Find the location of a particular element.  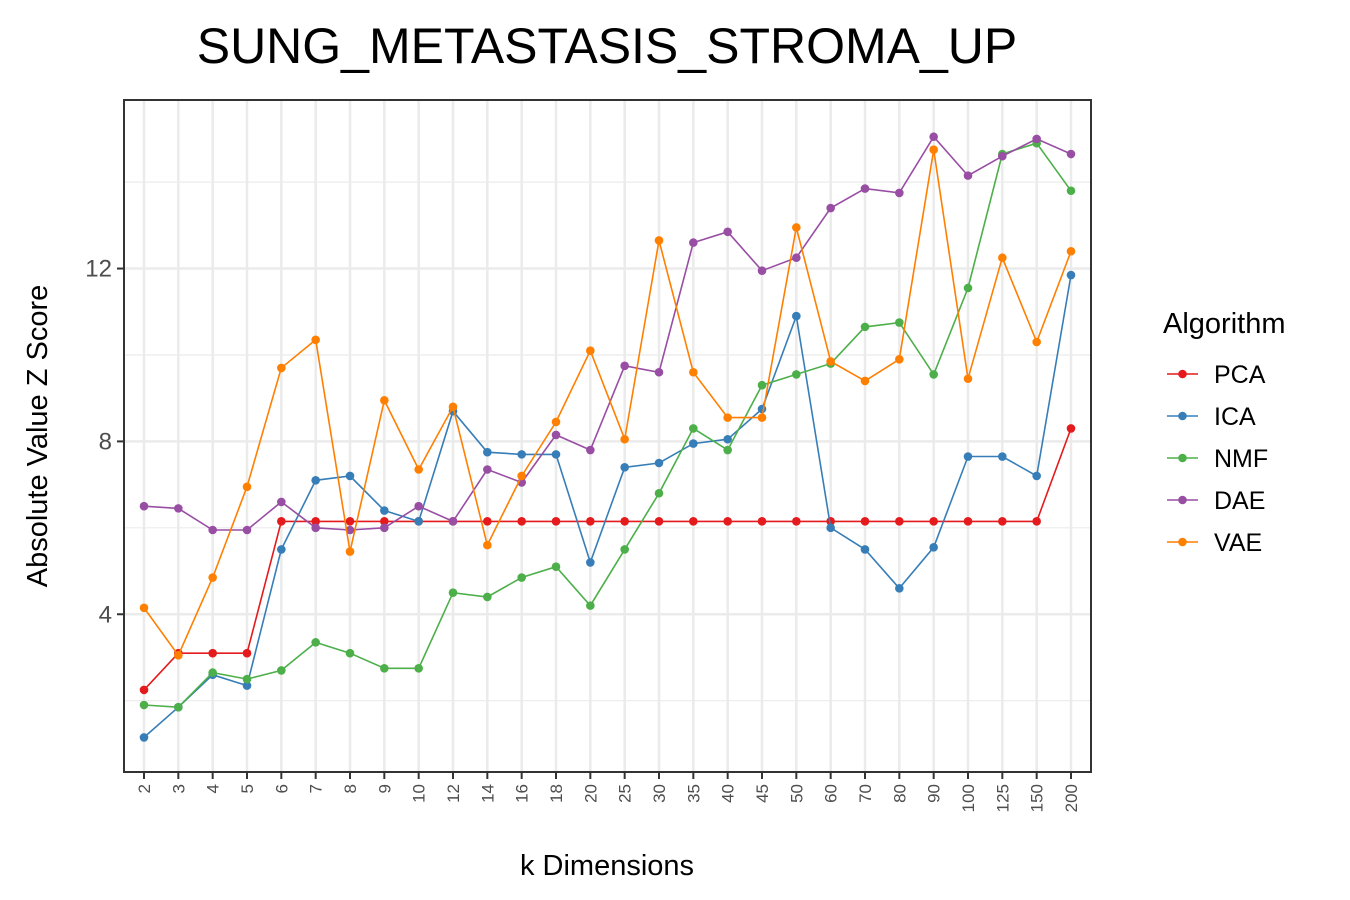

x-tick-label: 45 is located at coordinates (762, 793).